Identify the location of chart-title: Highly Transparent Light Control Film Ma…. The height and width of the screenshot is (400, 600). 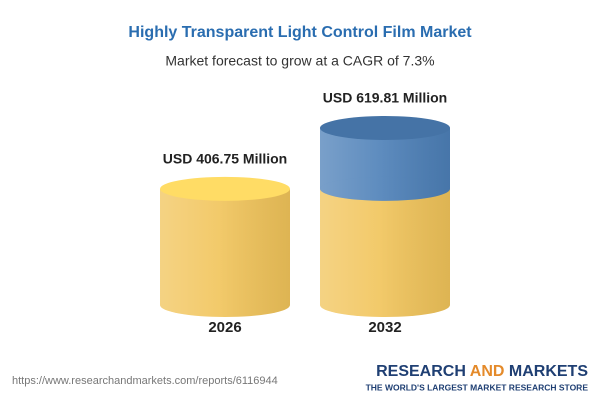
(300, 32).